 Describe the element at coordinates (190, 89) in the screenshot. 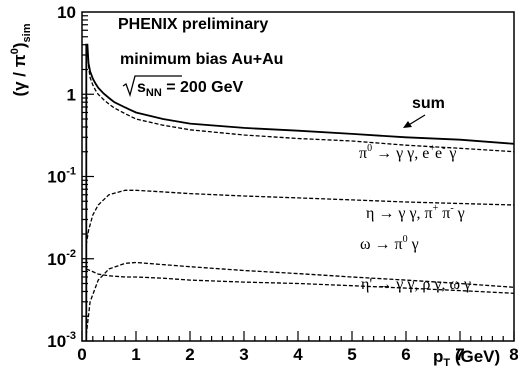

I see `annotation-energy: sNN = 200 GeV` at that location.